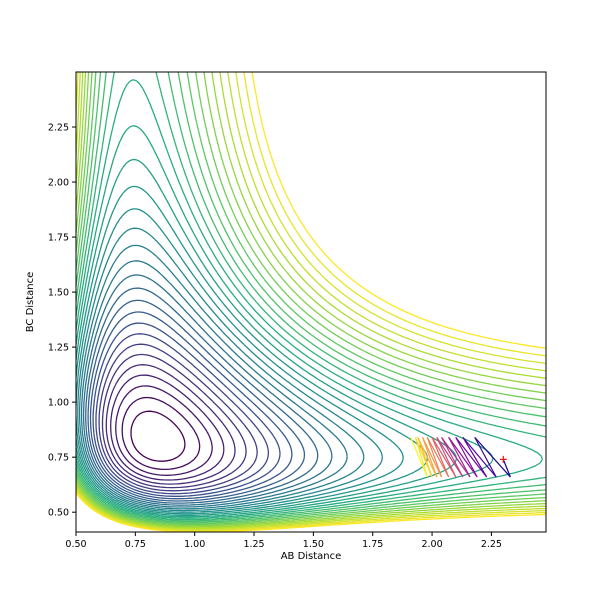 The height and width of the screenshot is (599, 607). I want to click on x-tick-label: 0.50, so click(75, 544).